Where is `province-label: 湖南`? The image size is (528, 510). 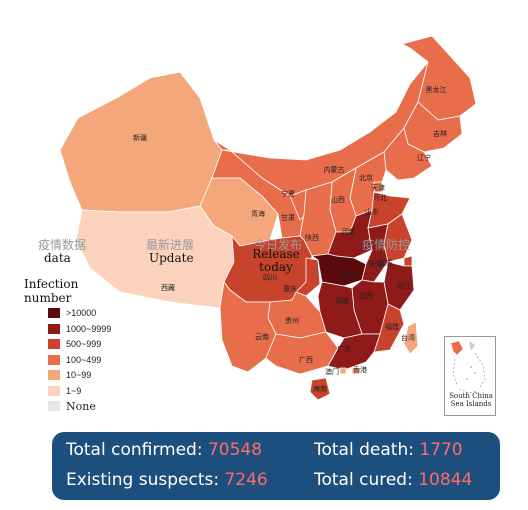
province-label: 湖南 is located at coordinates (342, 300).